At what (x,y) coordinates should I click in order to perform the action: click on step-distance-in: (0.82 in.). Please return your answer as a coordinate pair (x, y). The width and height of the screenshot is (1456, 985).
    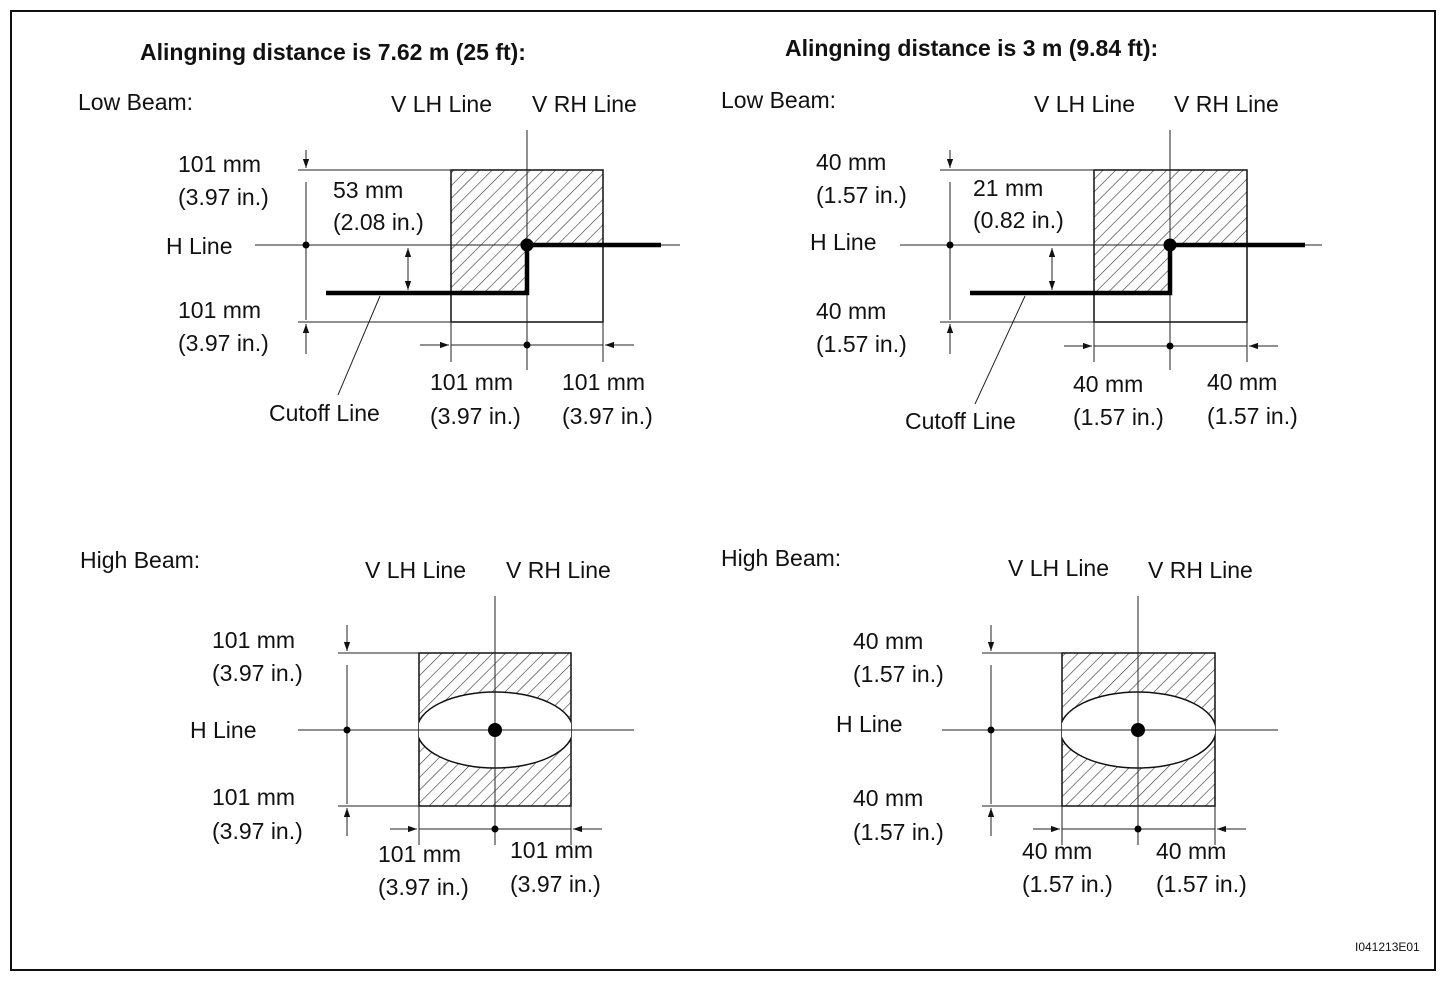
    Looking at the image, I should click on (1018, 220).